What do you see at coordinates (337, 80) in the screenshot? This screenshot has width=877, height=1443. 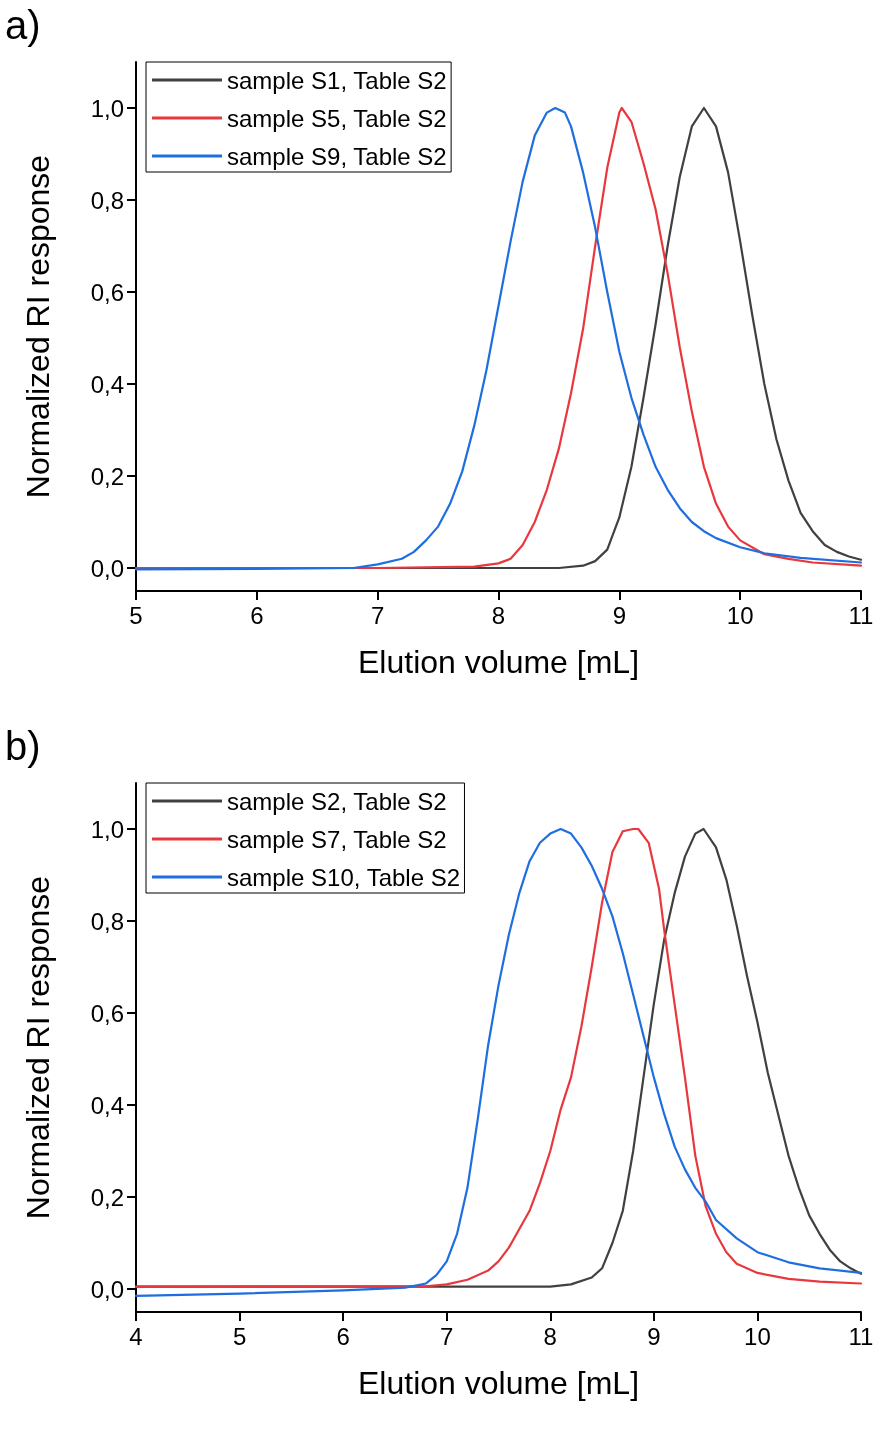 I see `legend-label: sample S1, Table S2` at bounding box center [337, 80].